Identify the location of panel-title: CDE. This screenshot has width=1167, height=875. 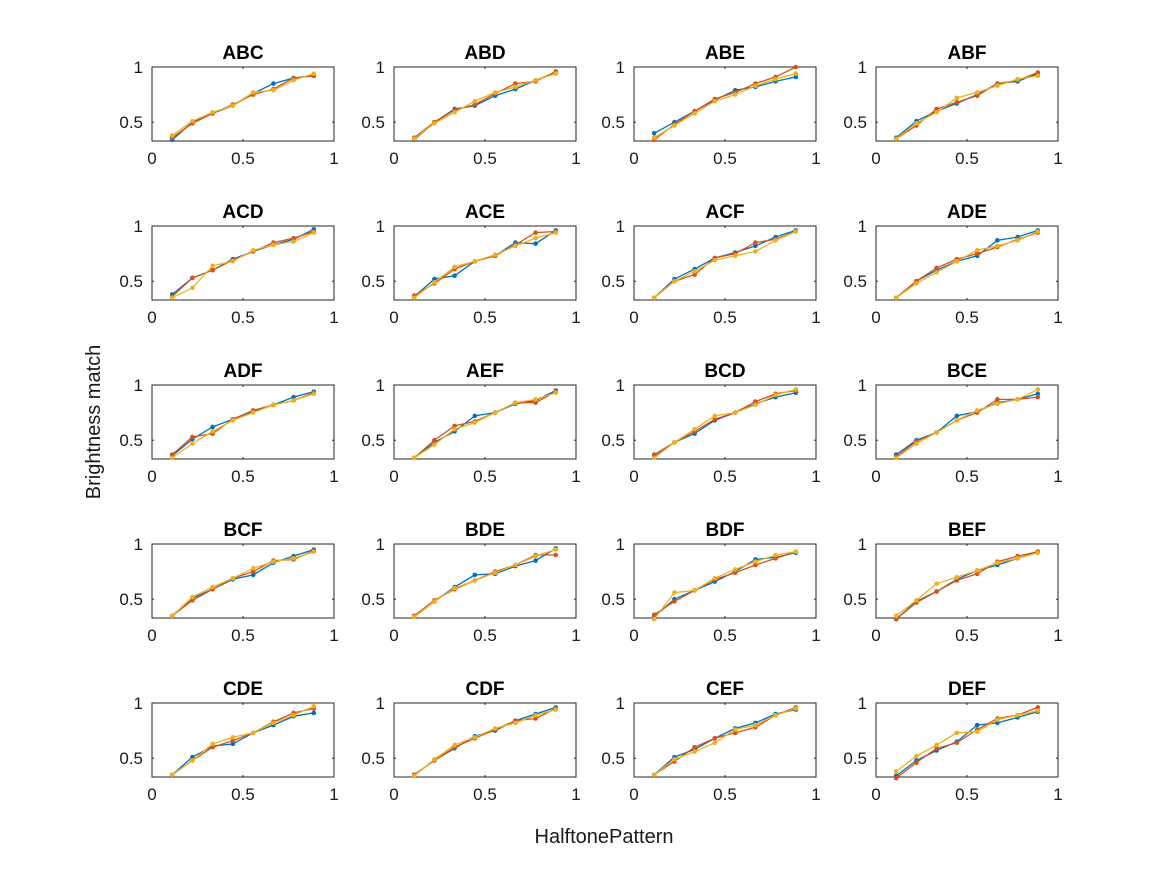
(243, 689).